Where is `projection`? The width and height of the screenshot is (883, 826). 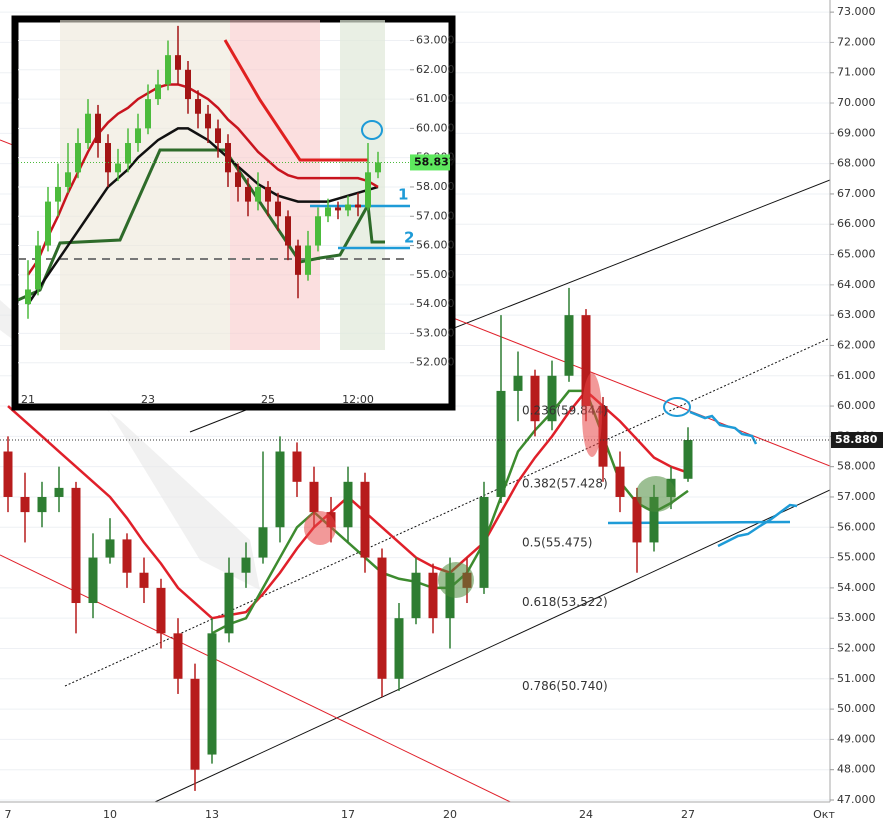 projection is located at coordinates (757, 525).